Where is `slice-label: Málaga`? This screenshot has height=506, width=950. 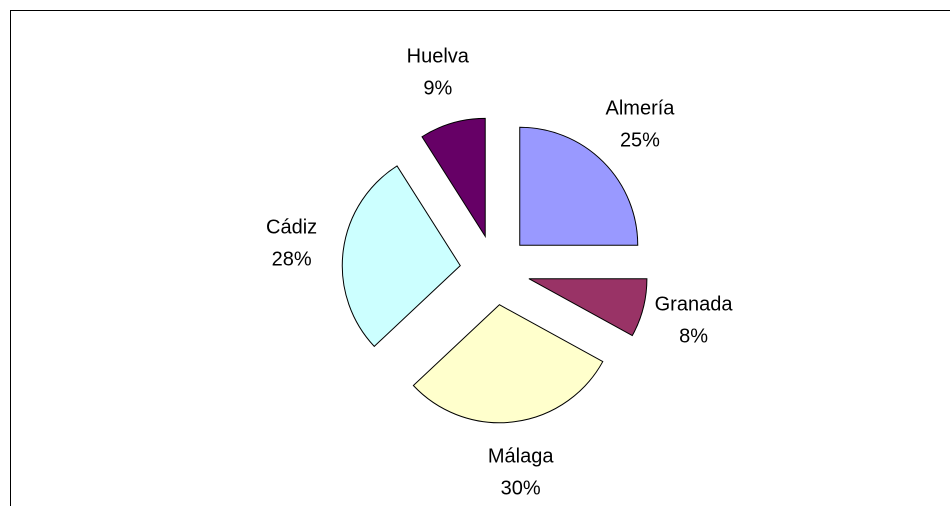
slice-label: Málaga is located at coordinates (521, 457).